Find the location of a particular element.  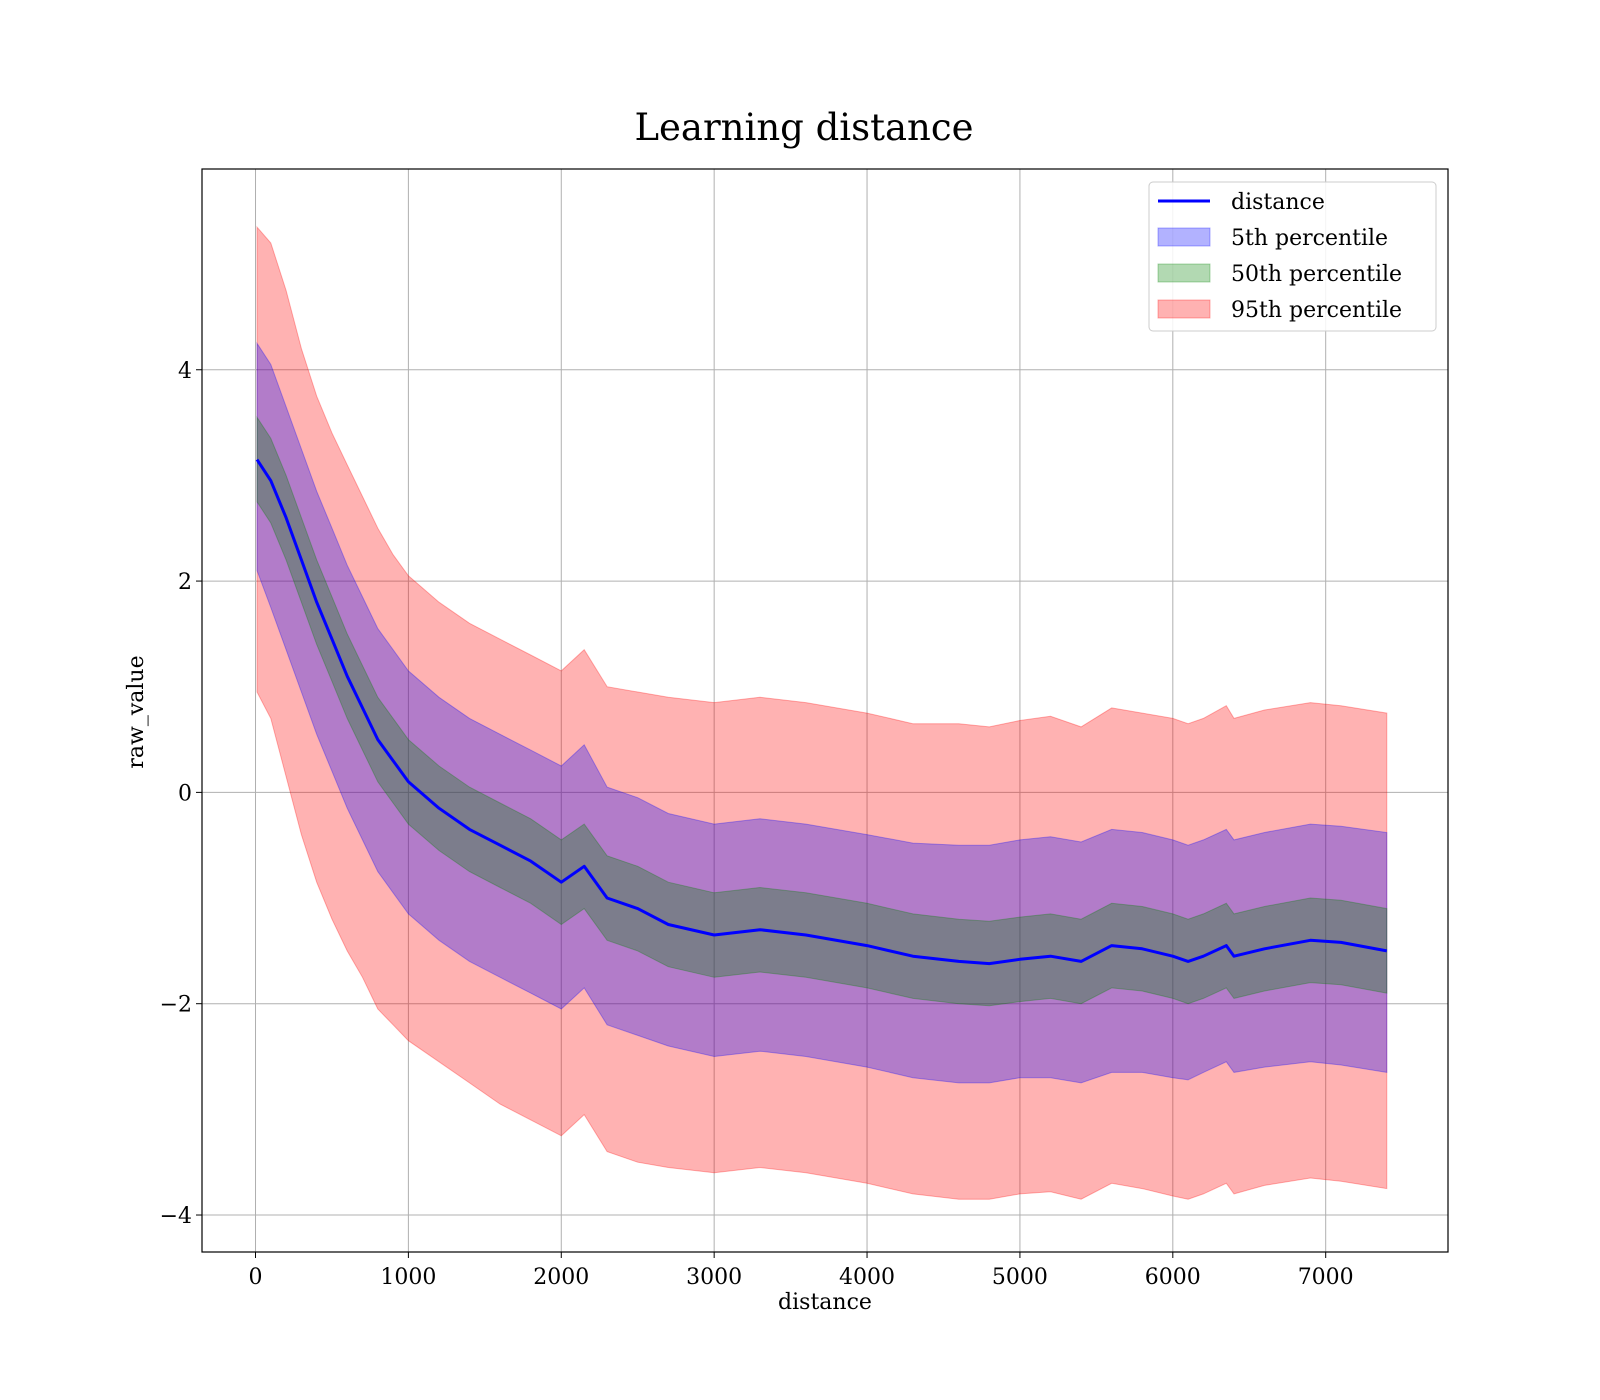

x-tick-label: 1000 is located at coordinates (408, 1277).